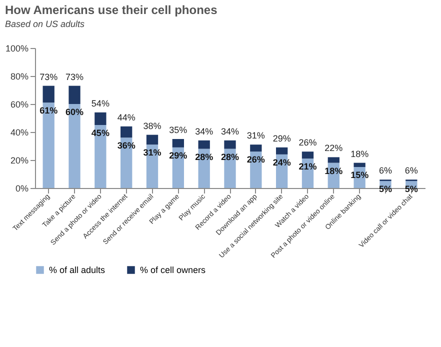  Describe the element at coordinates (111, 10) in the screenshot. I see `chart-title: How Americans use their cell phones` at that location.